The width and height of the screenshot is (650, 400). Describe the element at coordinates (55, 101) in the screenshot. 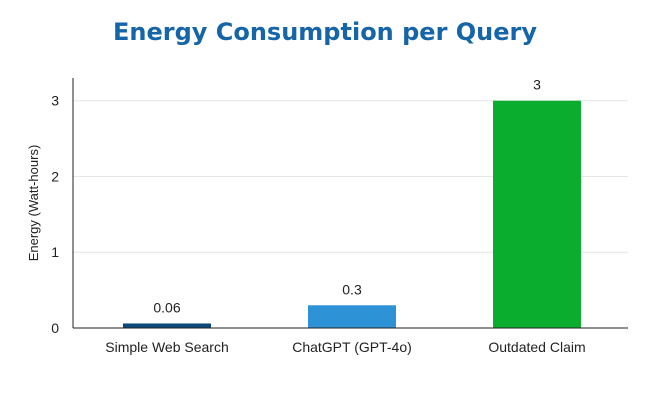

I see `y-tick-label-3: 3` at that location.